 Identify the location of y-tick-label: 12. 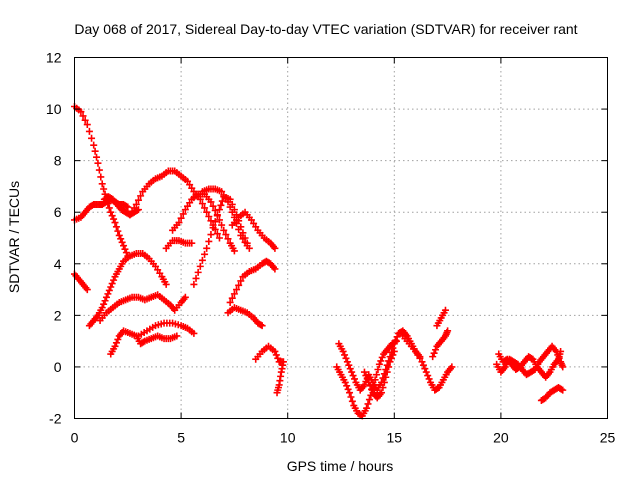
(54, 58).